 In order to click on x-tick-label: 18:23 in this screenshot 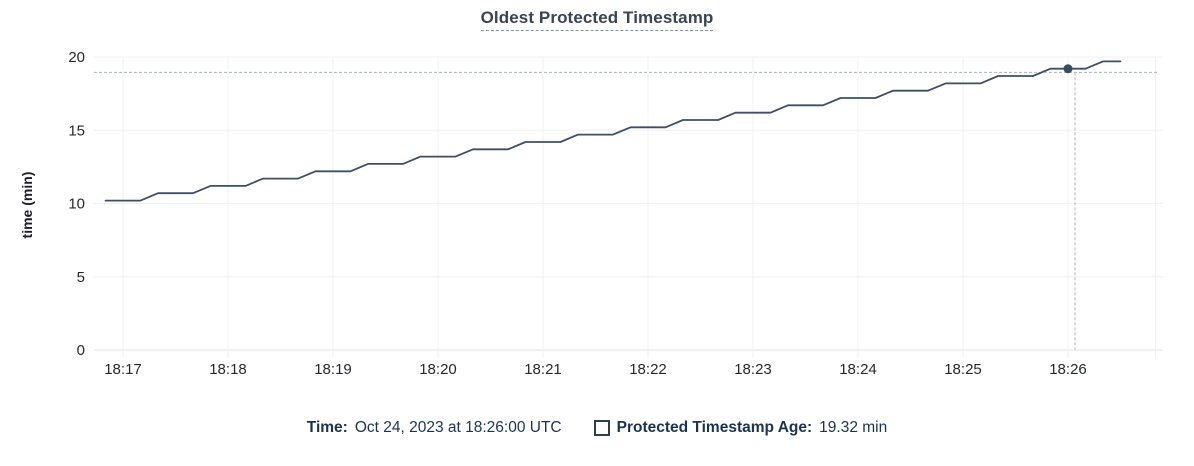, I will do `click(753, 369)`.